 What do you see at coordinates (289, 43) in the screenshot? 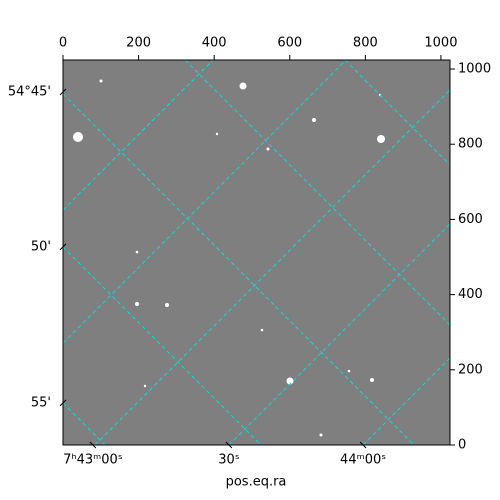
I see `x-tick-label: 600` at bounding box center [289, 43].